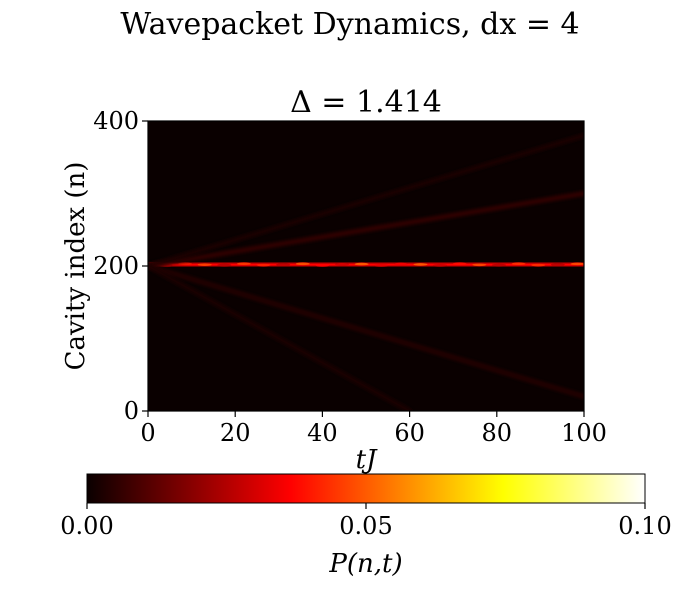 The image size is (700, 600). I want to click on x-tick-label: 80, so click(497, 433).